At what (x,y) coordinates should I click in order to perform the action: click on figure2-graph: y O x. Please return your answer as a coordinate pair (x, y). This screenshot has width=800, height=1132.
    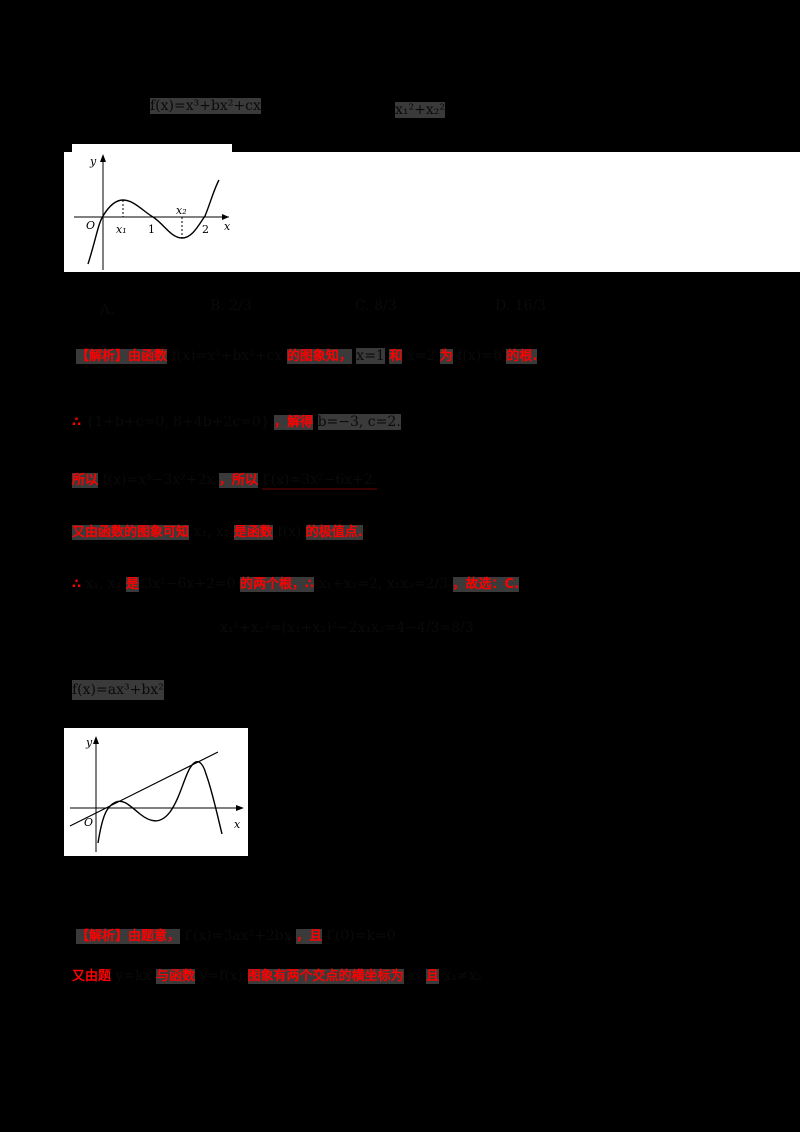
    Looking at the image, I should click on (156, 794).